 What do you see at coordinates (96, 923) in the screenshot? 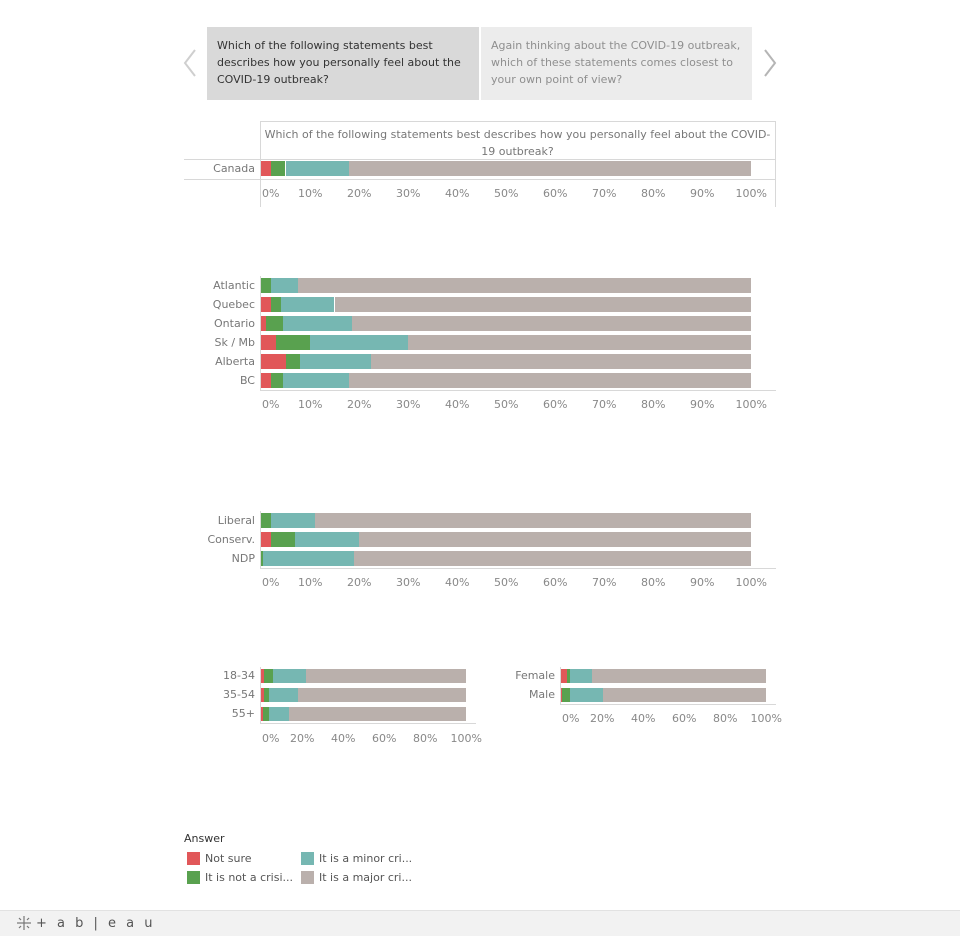
I see `tableau-logo-text: + a b | e a u` at bounding box center [96, 923].